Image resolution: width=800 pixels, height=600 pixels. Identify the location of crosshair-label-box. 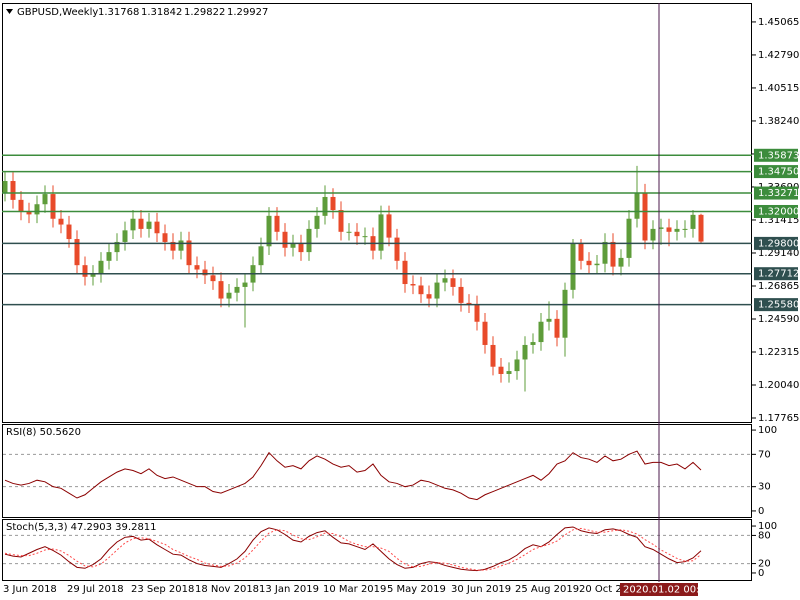
(659, 589).